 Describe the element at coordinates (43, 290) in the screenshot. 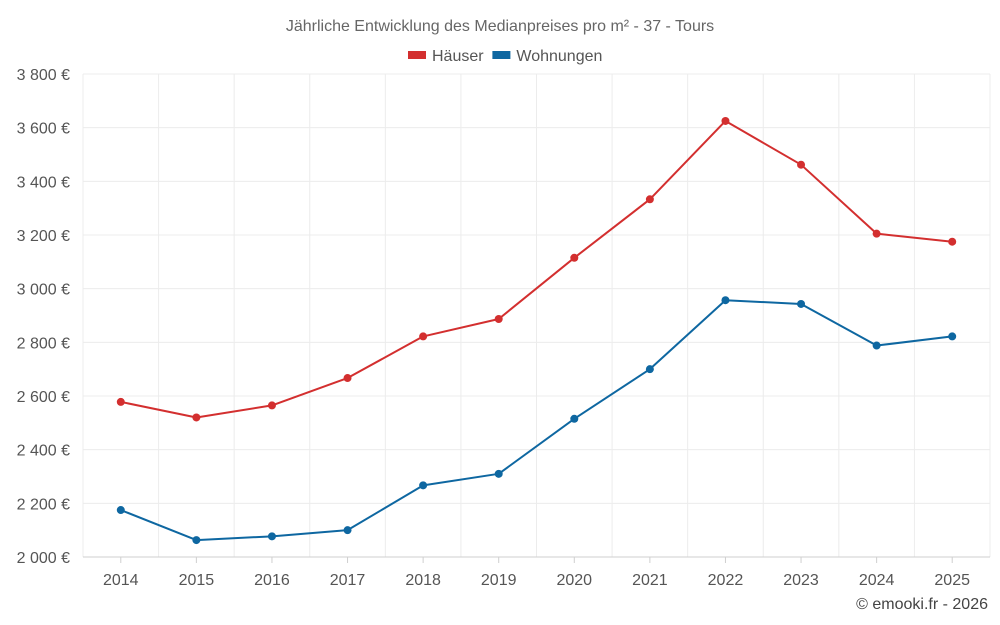

I see `y-tick-label: 3 000 €` at that location.